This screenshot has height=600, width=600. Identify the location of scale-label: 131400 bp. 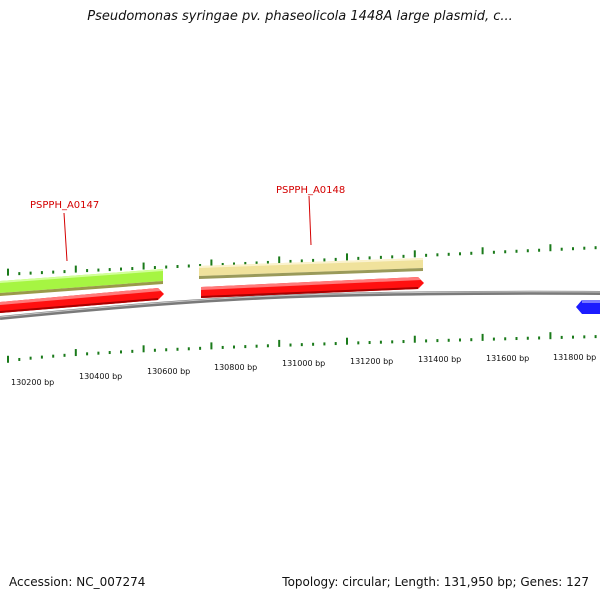
(439, 359).